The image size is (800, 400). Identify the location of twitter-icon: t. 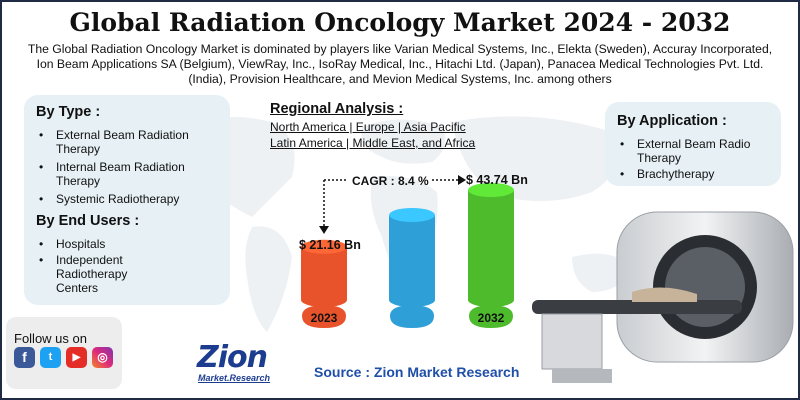
(50, 357).